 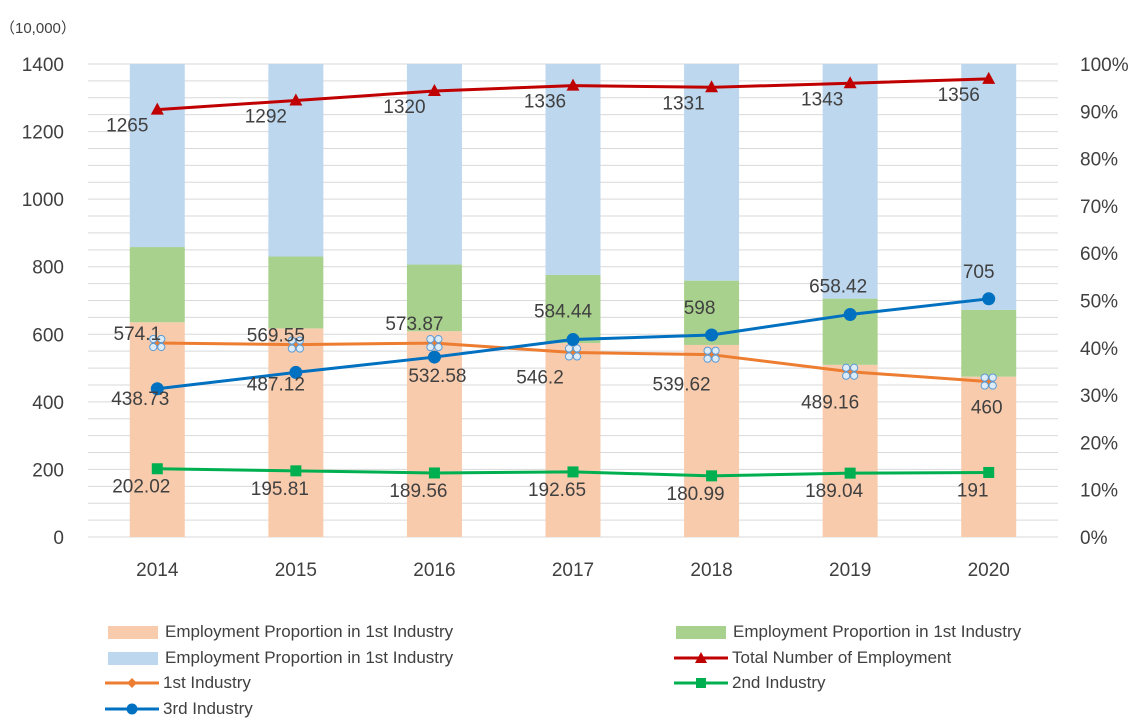 What do you see at coordinates (404, 107) in the screenshot?
I see `data-label: 1320` at bounding box center [404, 107].